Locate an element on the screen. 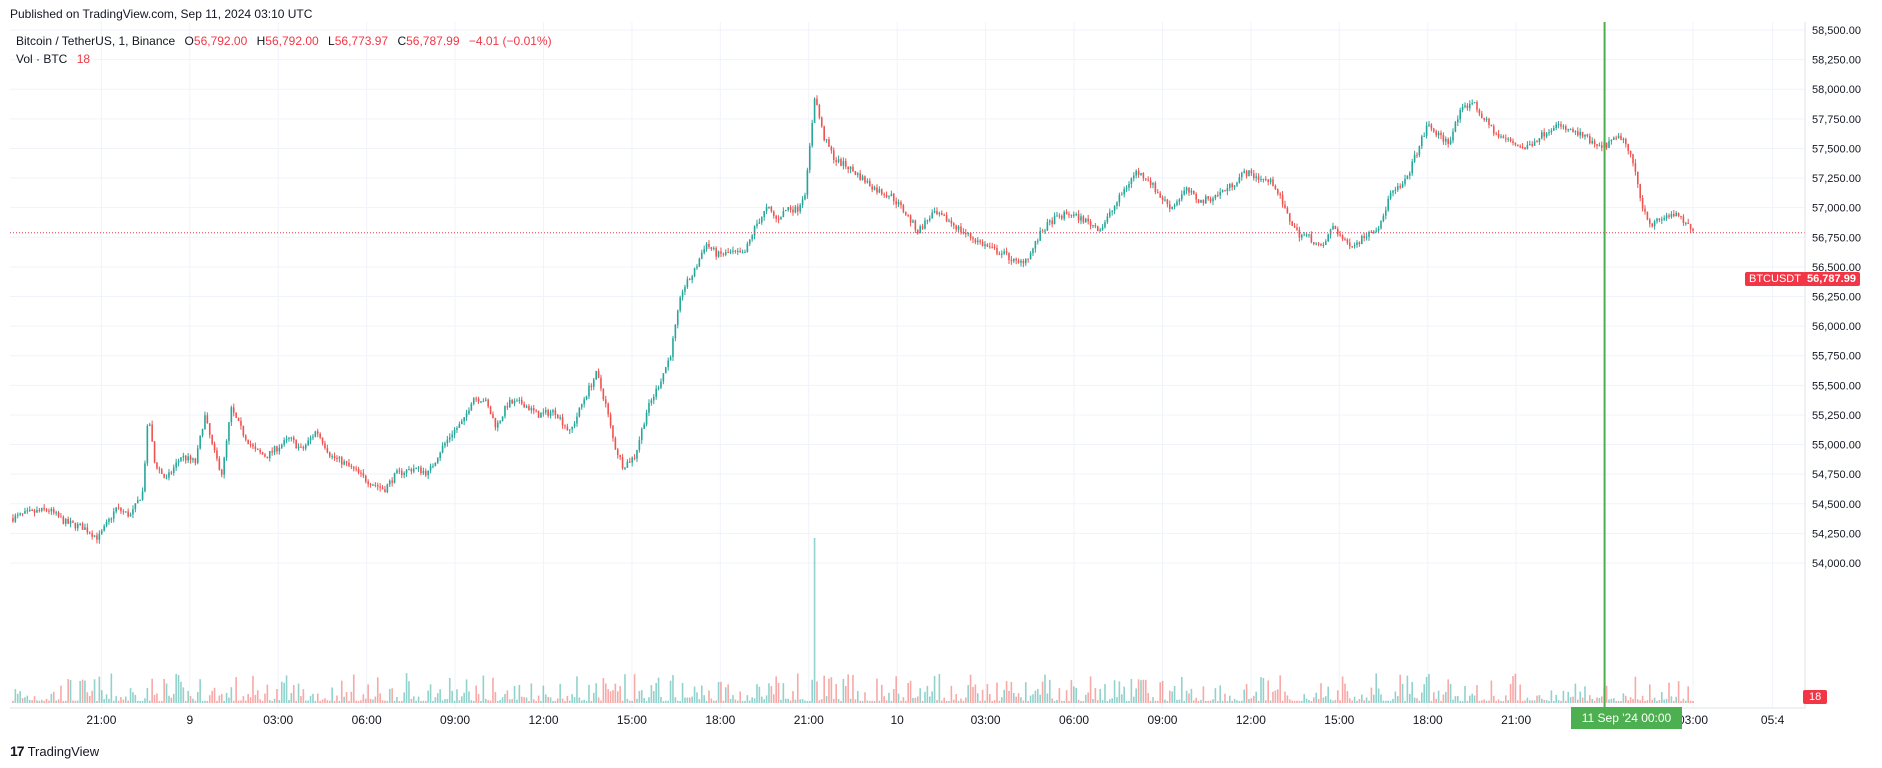 The image size is (1882, 768). time-tick-label: 21:00 is located at coordinates (101, 720).